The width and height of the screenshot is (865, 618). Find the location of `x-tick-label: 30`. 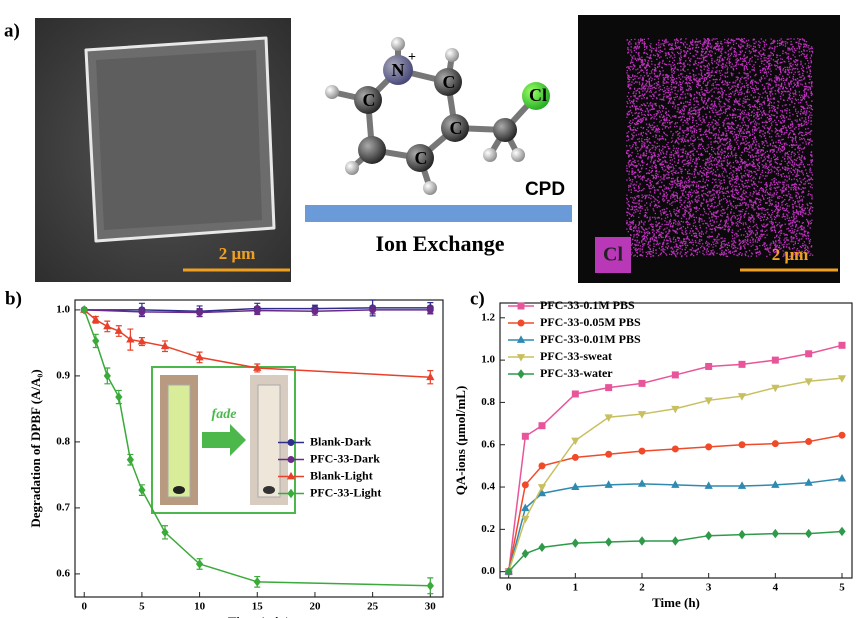

x-tick-label: 30 is located at coordinates (431, 607).